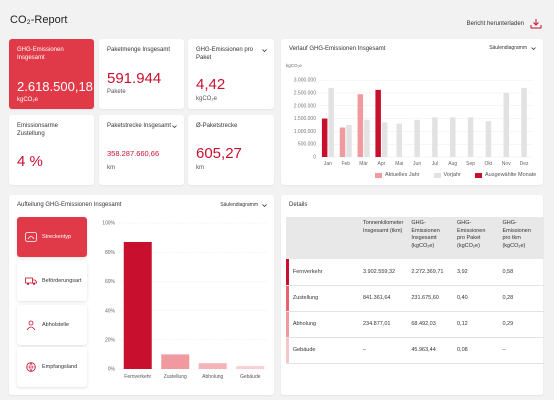  What do you see at coordinates (452, 164) in the screenshot?
I see `x-tick-label: Aug` at bounding box center [452, 164].